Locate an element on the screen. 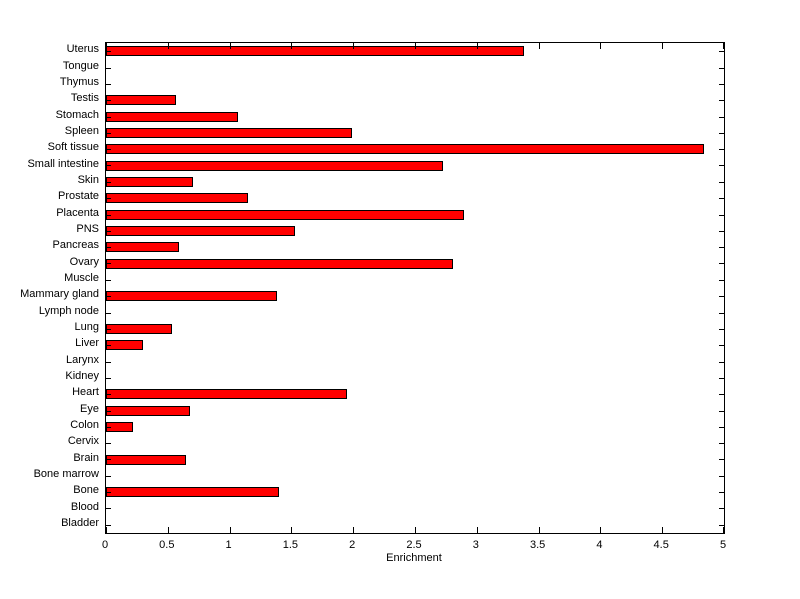 The image size is (800, 599). category-label: Testis is located at coordinates (84, 98).